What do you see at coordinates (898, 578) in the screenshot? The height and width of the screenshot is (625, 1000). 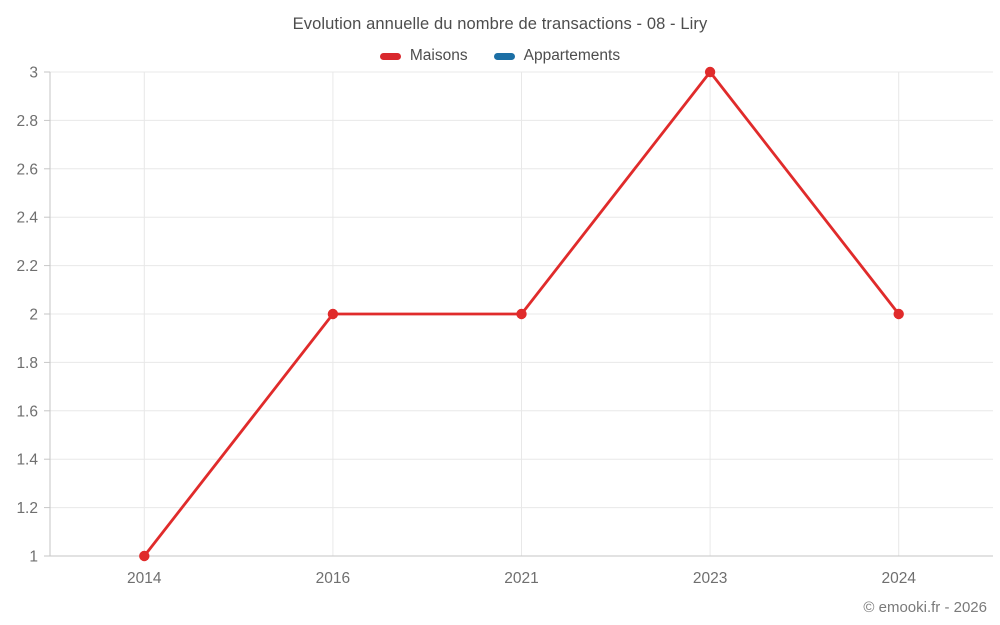 I see `x-tick-label: 2024` at bounding box center [898, 578].